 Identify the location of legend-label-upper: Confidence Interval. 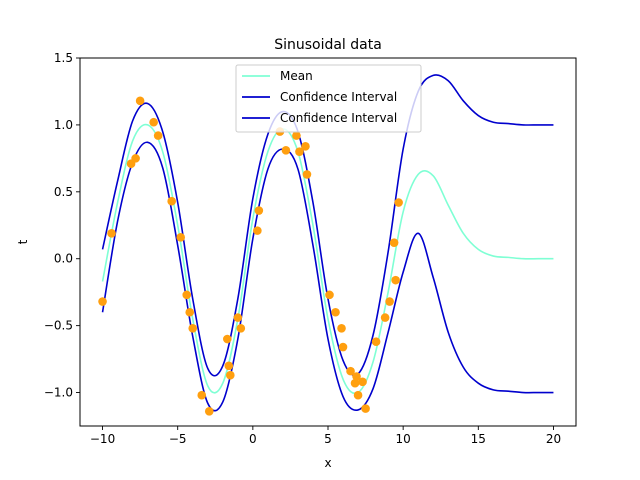
(338, 97).